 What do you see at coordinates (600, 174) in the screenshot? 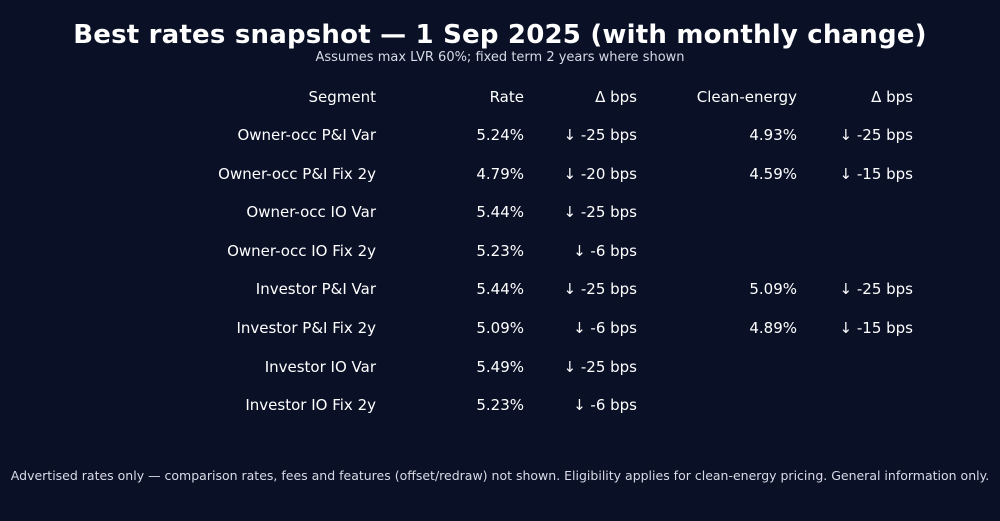
I see `table-cell-rate-delta: ↓ -20 bps` at bounding box center [600, 174].